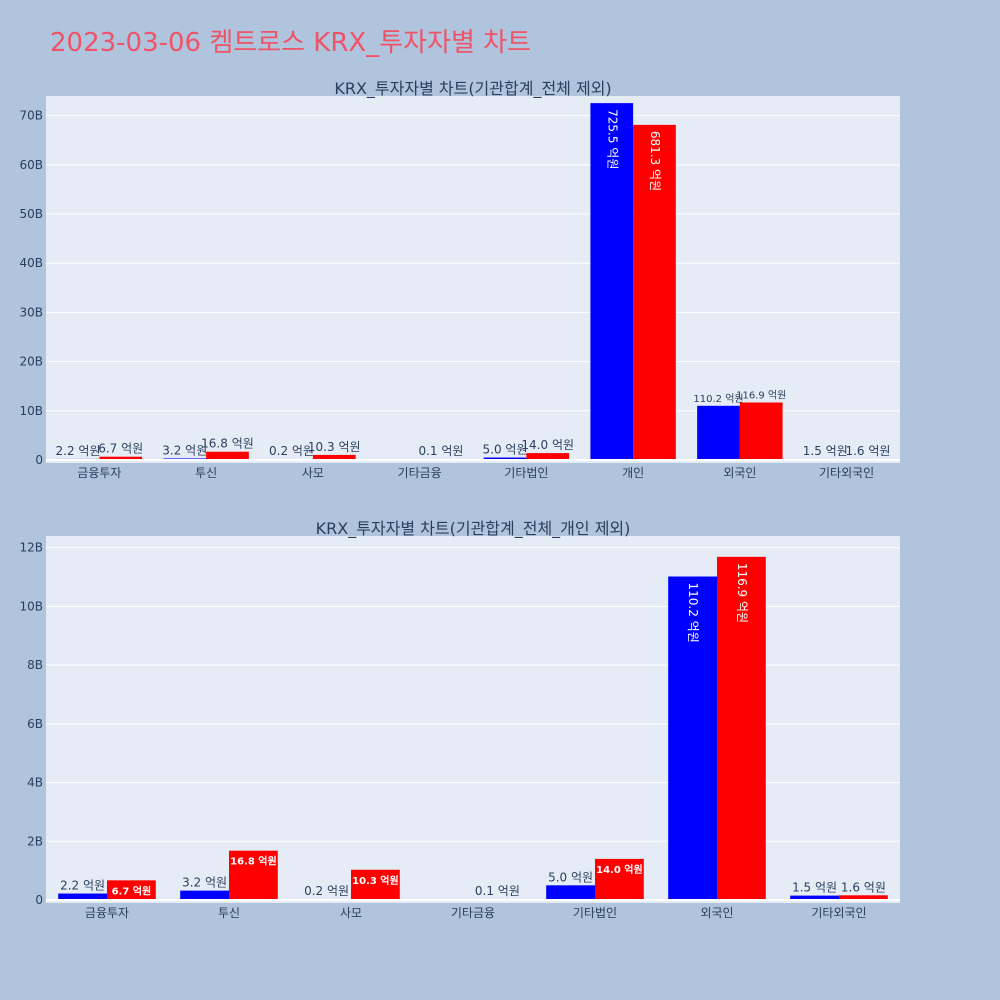 This screenshot has width=1000, height=1000. I want to click on y-tick-label: 2B, so click(35, 841).